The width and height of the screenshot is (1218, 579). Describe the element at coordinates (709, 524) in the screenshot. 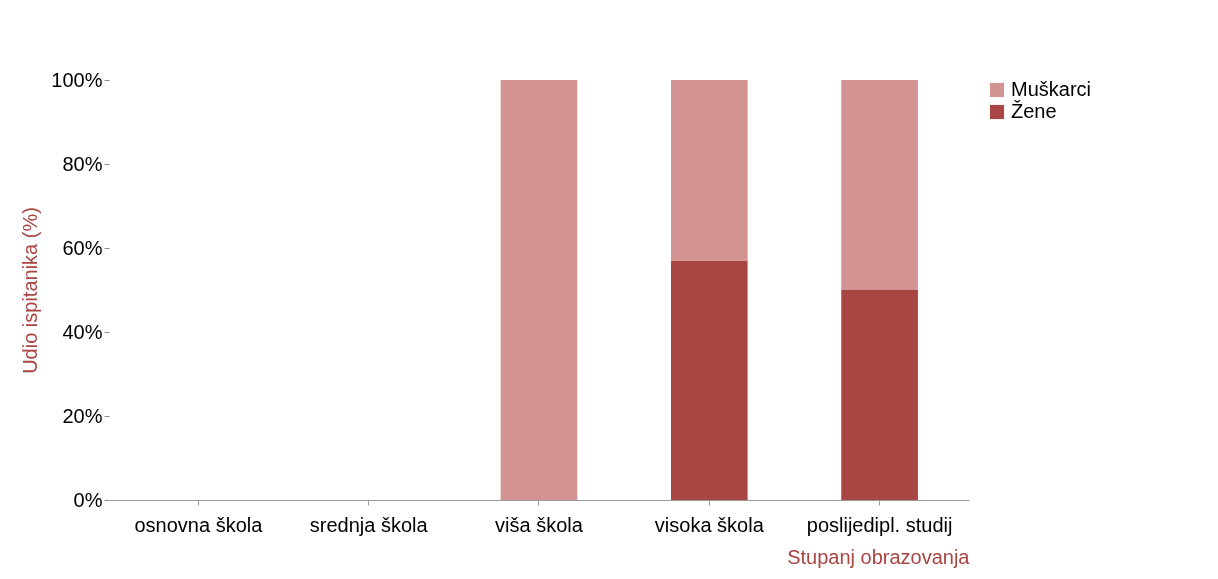

I see `x-tick-label: visoka škola` at that location.